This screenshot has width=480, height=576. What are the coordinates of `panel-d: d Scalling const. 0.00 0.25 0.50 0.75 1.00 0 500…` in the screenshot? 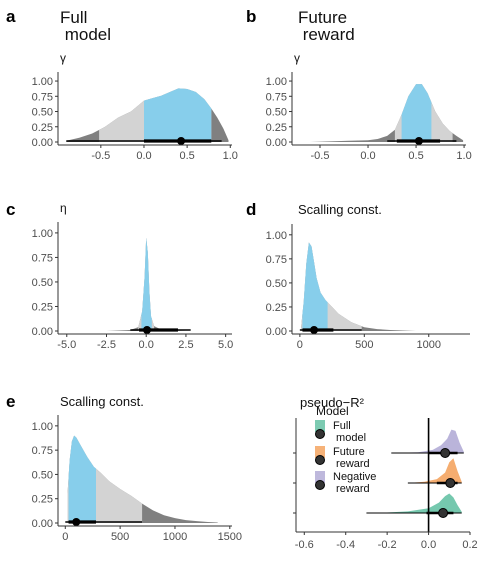 It's located at (358, 275).